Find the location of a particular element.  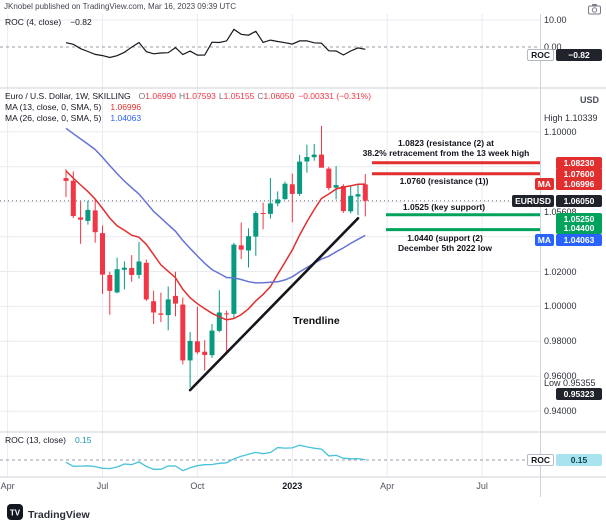

last-price-badge-value: 1.06050 is located at coordinates (579, 200).